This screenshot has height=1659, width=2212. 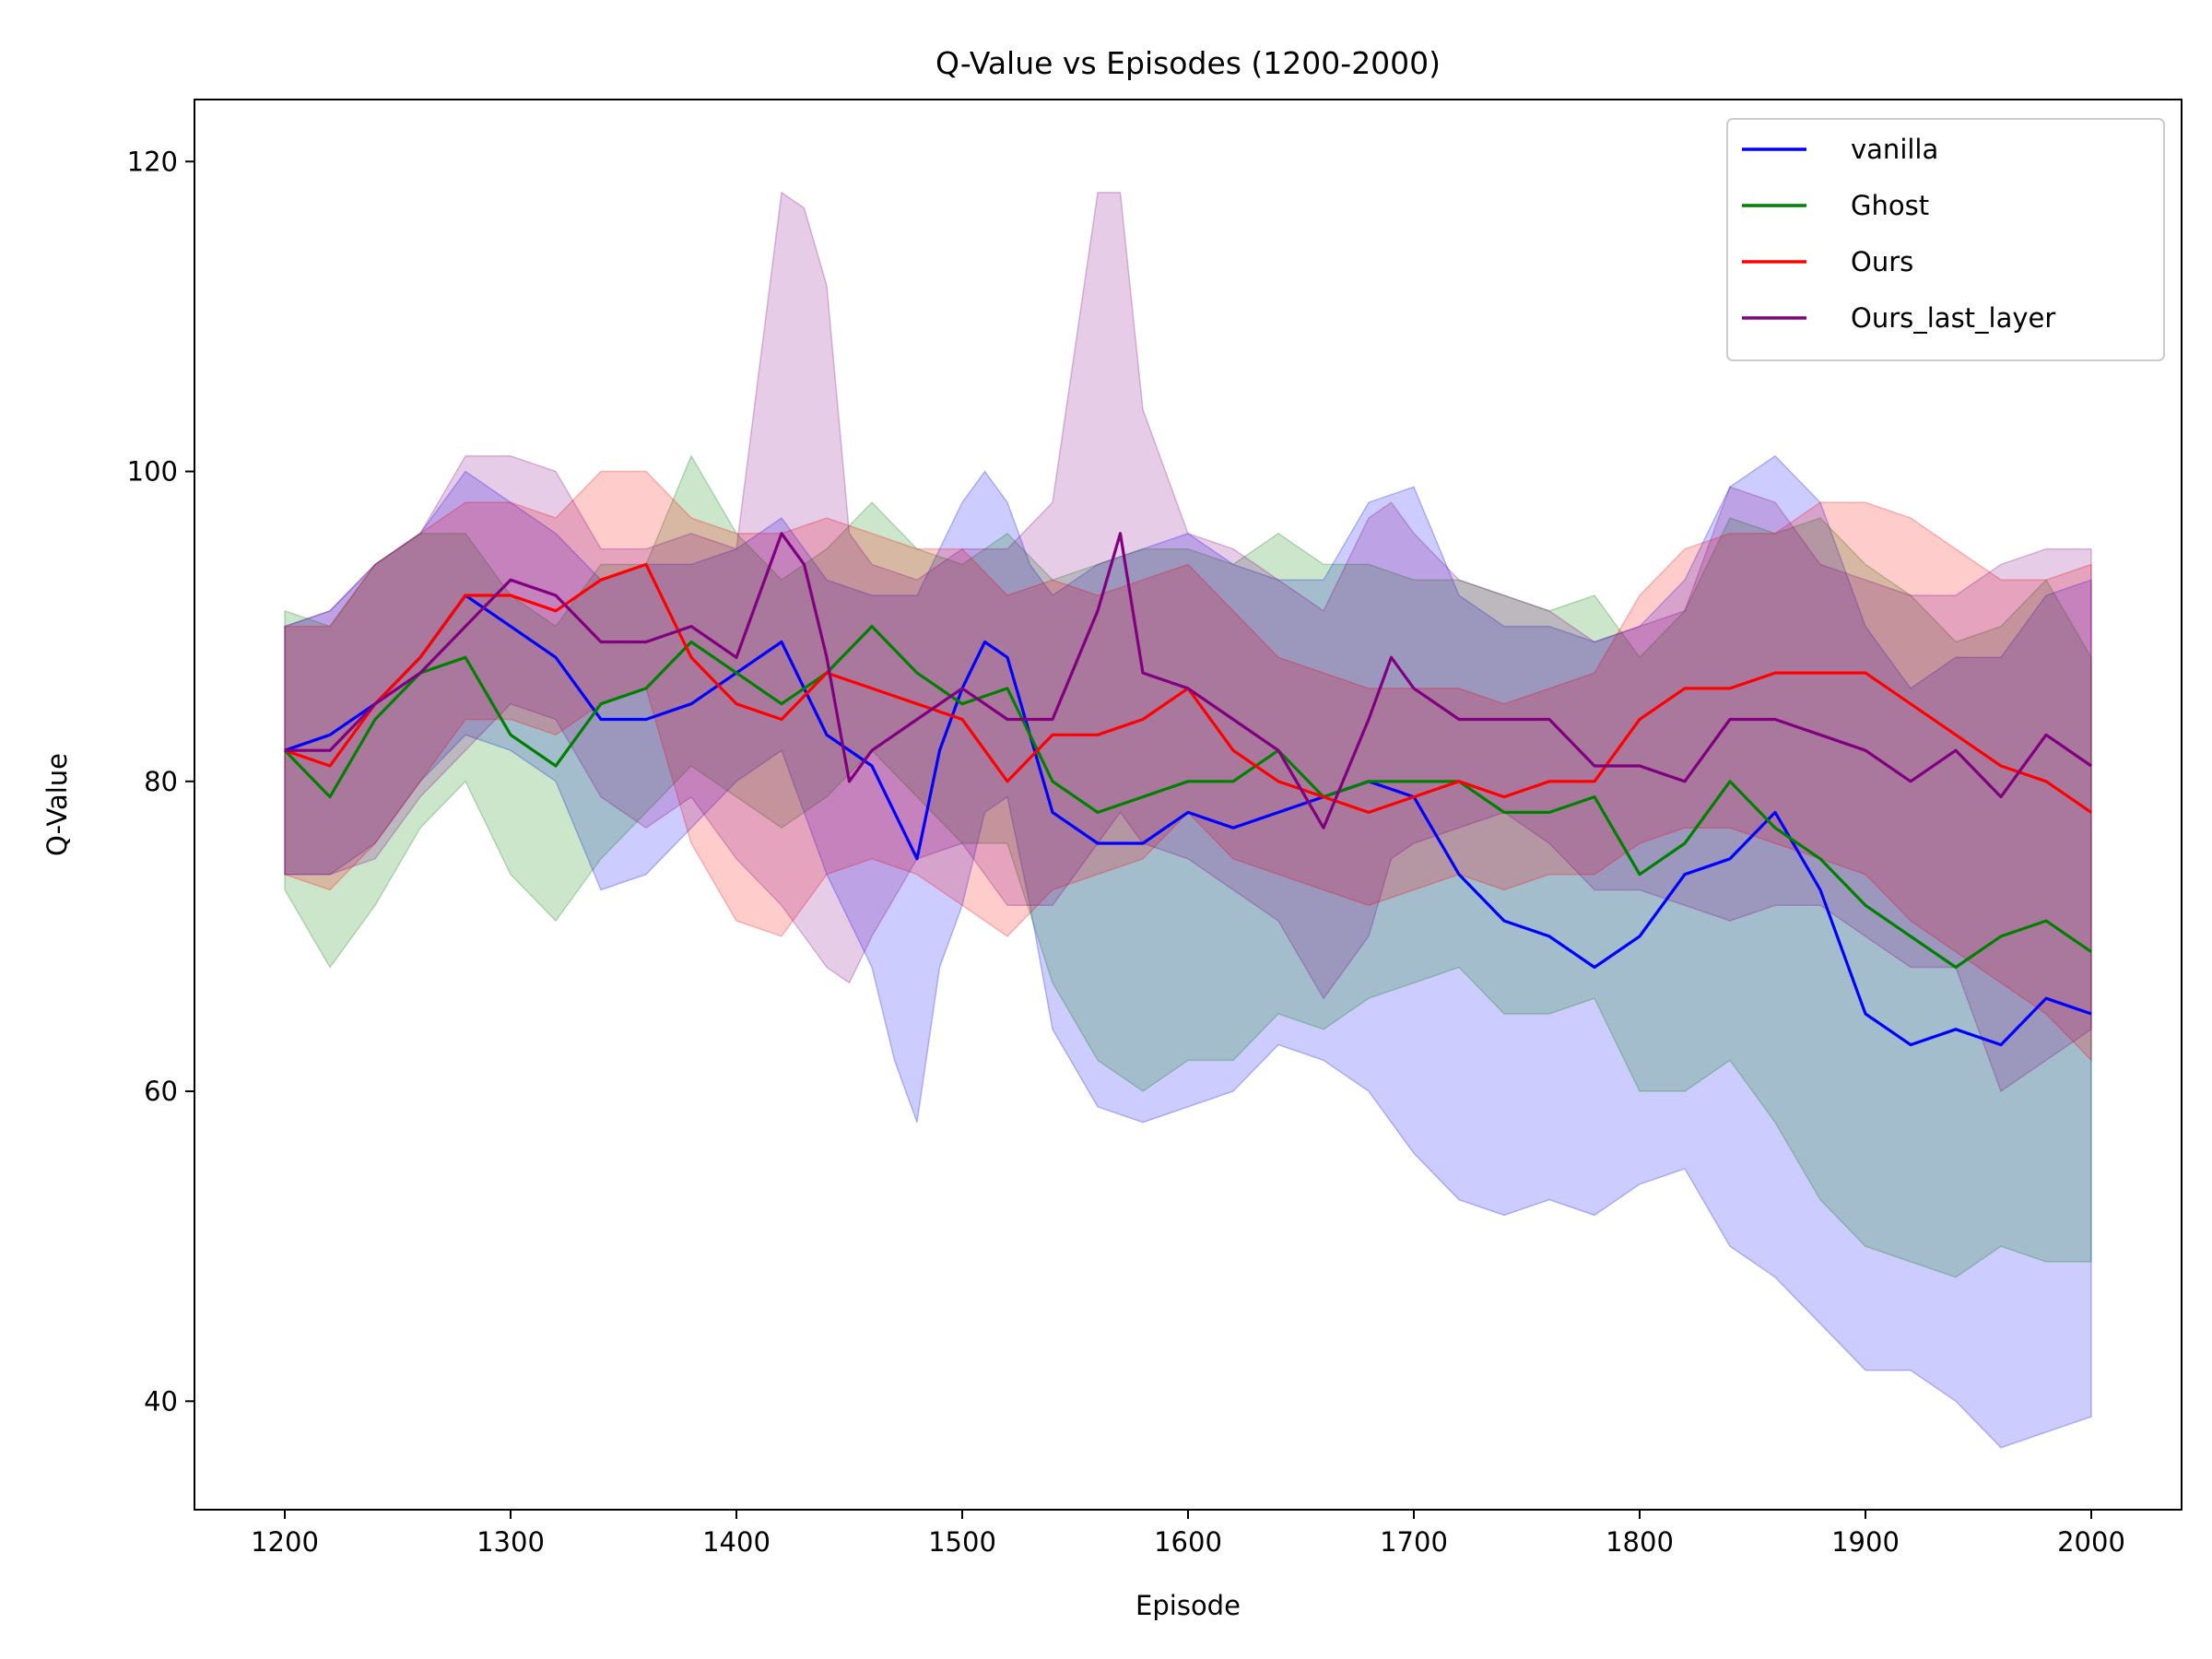 What do you see at coordinates (2091, 1542) in the screenshot?
I see `x-tick-label: 2000` at bounding box center [2091, 1542].